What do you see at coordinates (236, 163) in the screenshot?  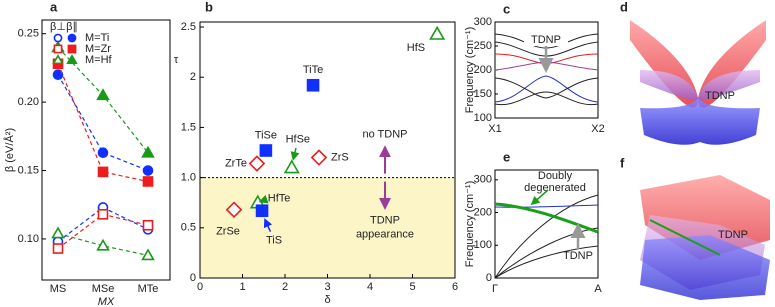 I see `point-label: ZrTe` at bounding box center [236, 163].